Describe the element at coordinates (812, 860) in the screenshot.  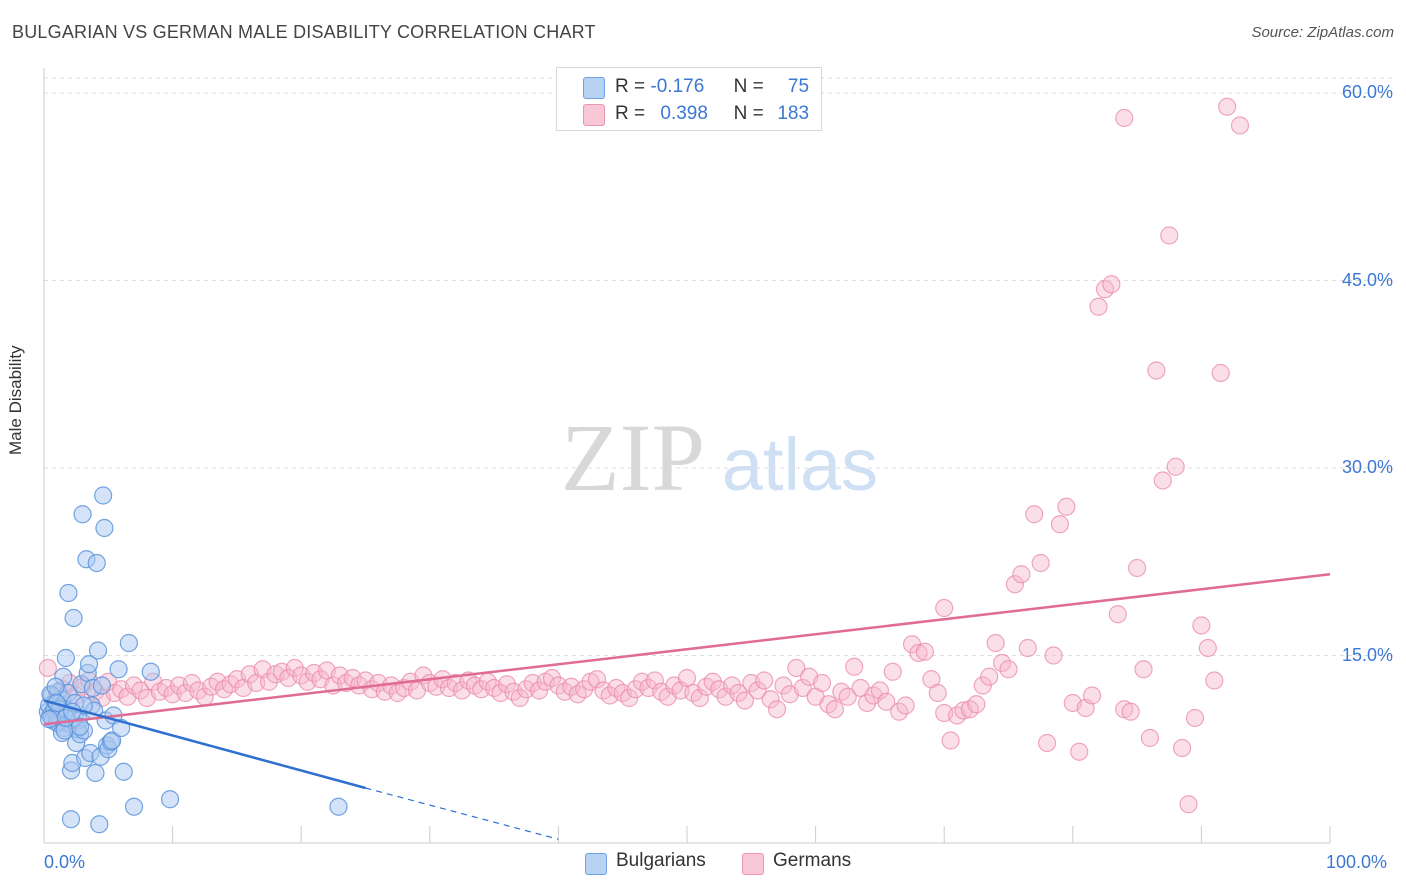
I see `bottom-legend-germans: Germans` at that location.